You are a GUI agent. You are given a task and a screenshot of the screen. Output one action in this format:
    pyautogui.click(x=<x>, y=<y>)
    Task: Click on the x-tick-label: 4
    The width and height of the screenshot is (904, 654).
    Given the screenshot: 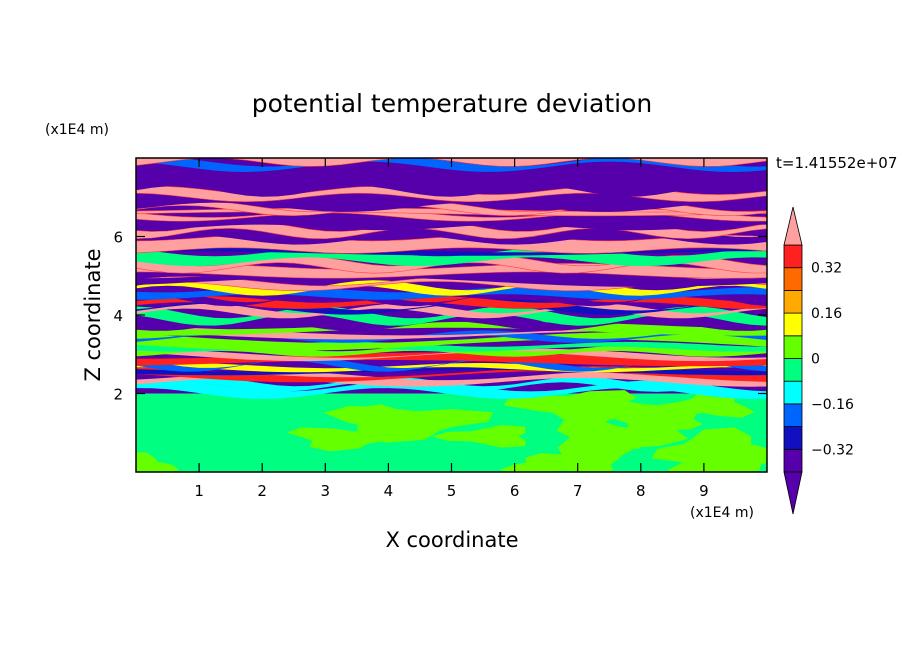 What is the action you would take?
    pyautogui.click(x=389, y=491)
    